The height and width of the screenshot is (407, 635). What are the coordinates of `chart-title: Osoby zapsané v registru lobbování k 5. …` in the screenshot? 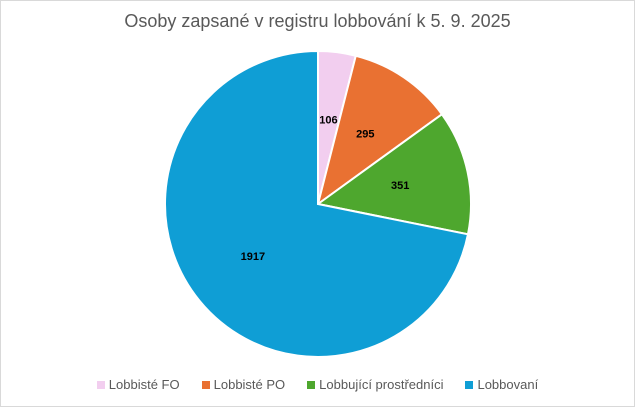 It's located at (317, 21).